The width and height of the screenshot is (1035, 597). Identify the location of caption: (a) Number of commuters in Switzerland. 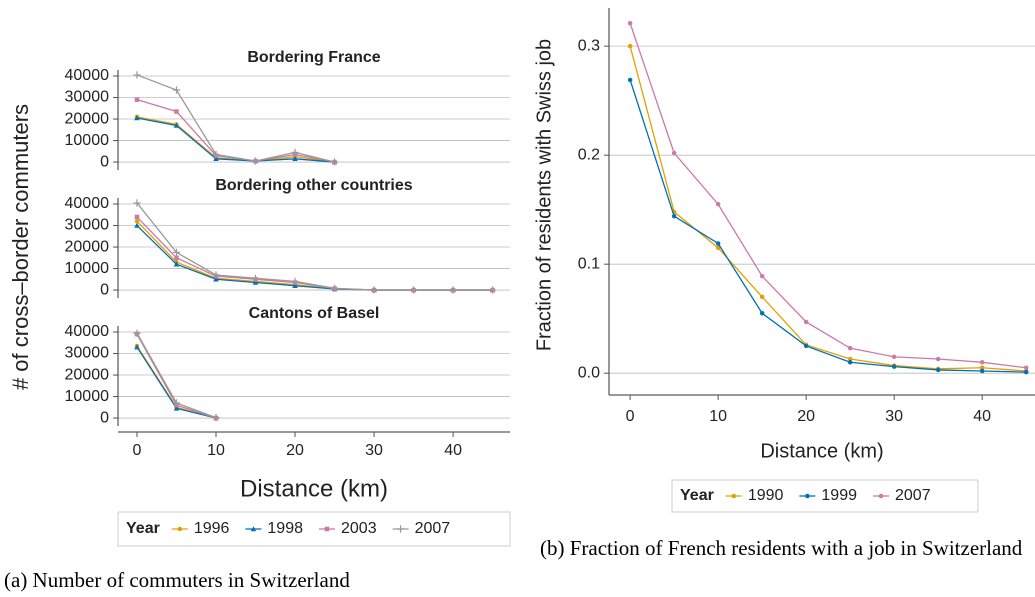
(177, 580).